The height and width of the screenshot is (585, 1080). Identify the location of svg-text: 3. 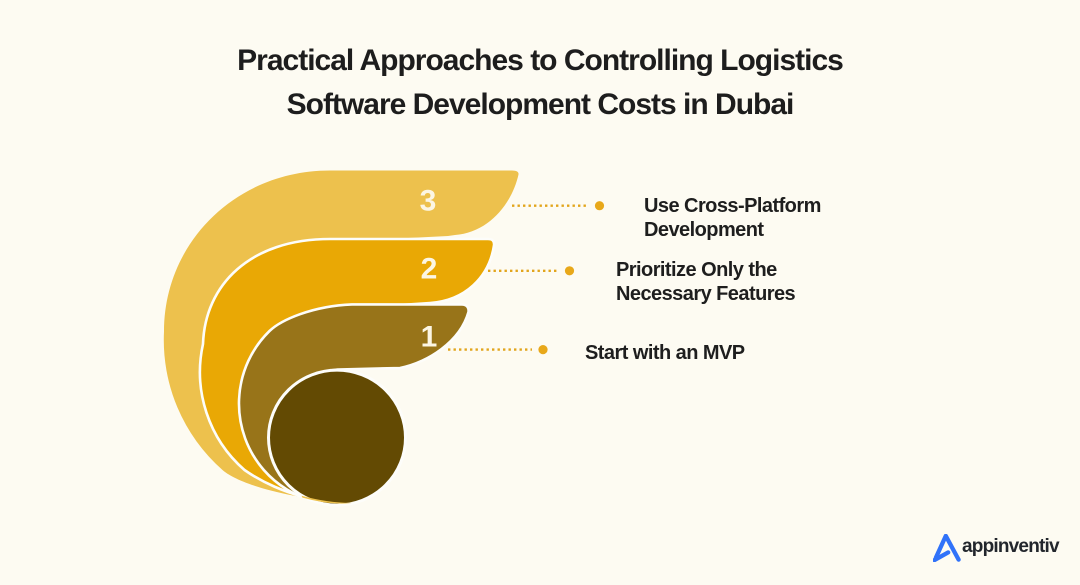
(428, 201).